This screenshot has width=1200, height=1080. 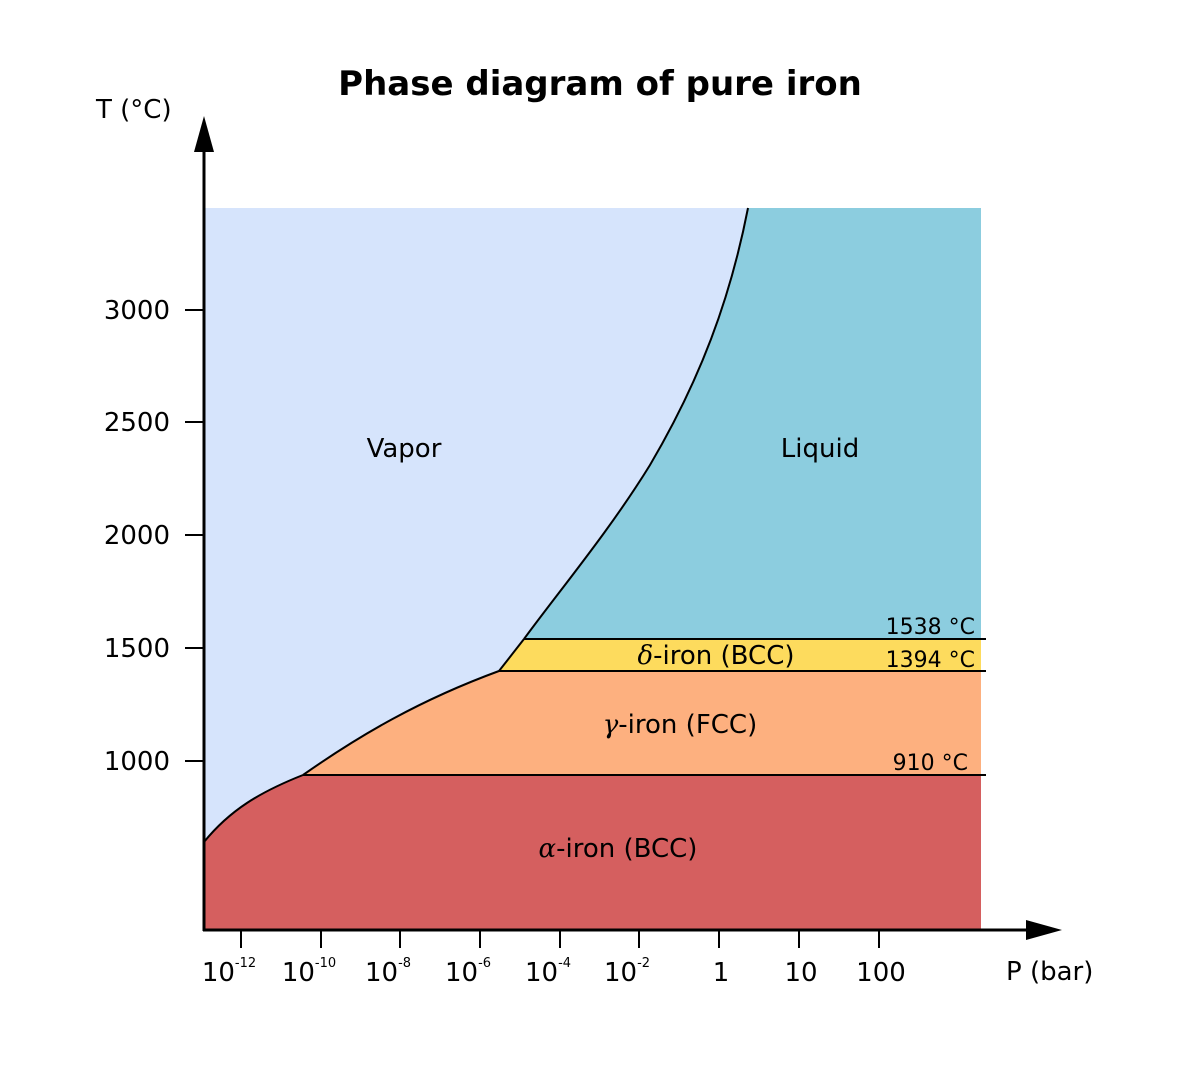 I want to click on x-axis-title: P (bar), so click(x=1049, y=972).